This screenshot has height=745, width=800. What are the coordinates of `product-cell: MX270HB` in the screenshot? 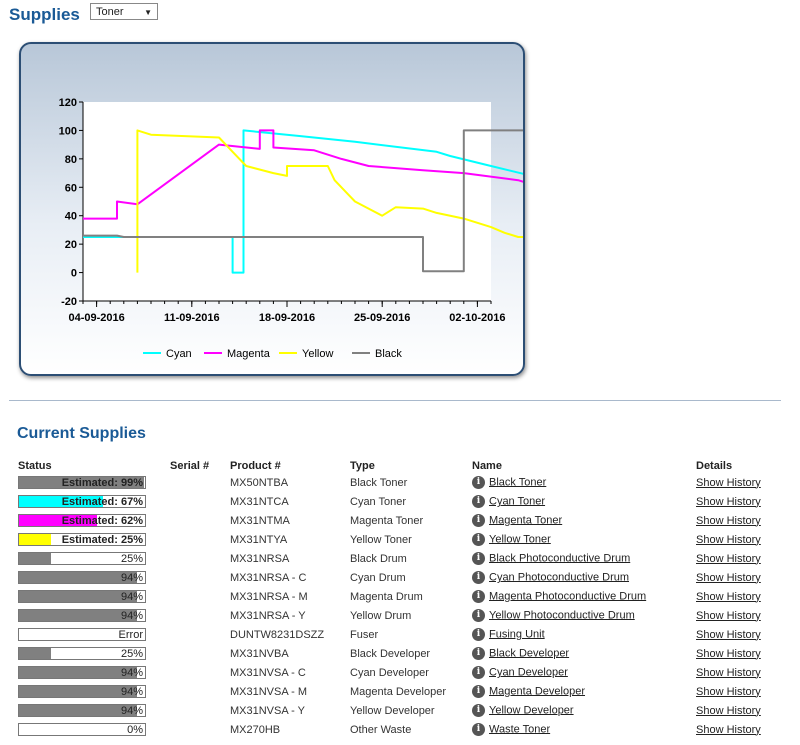 It's located at (255, 729).